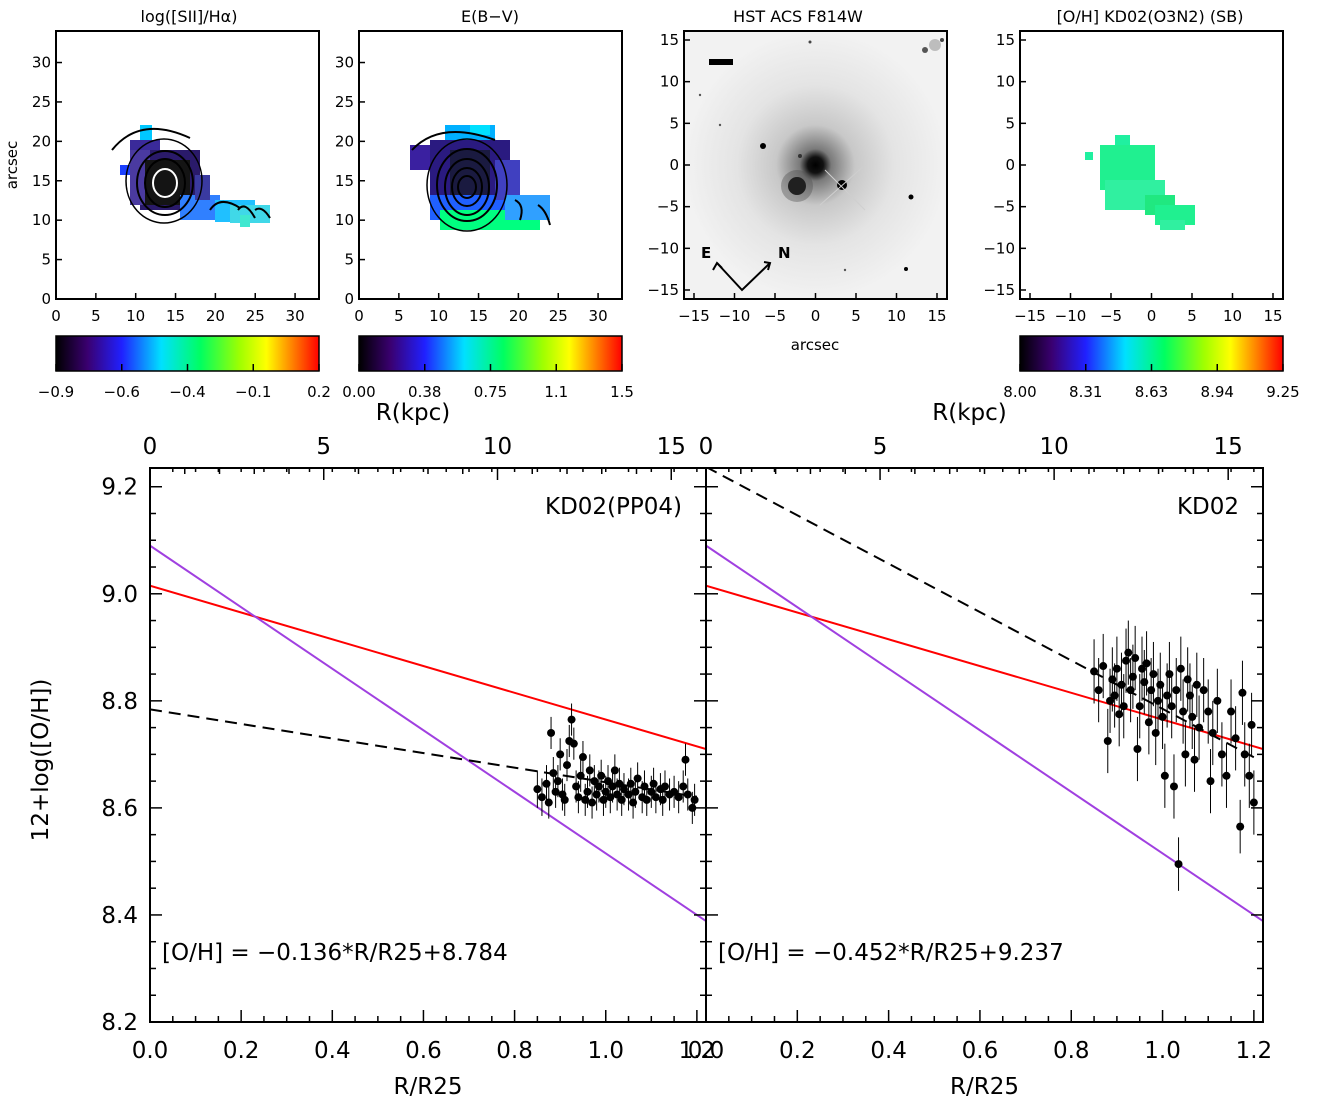  Describe the element at coordinates (187, 392) in the screenshot. I see `sii-cb-tick-label: −0.4` at that location.